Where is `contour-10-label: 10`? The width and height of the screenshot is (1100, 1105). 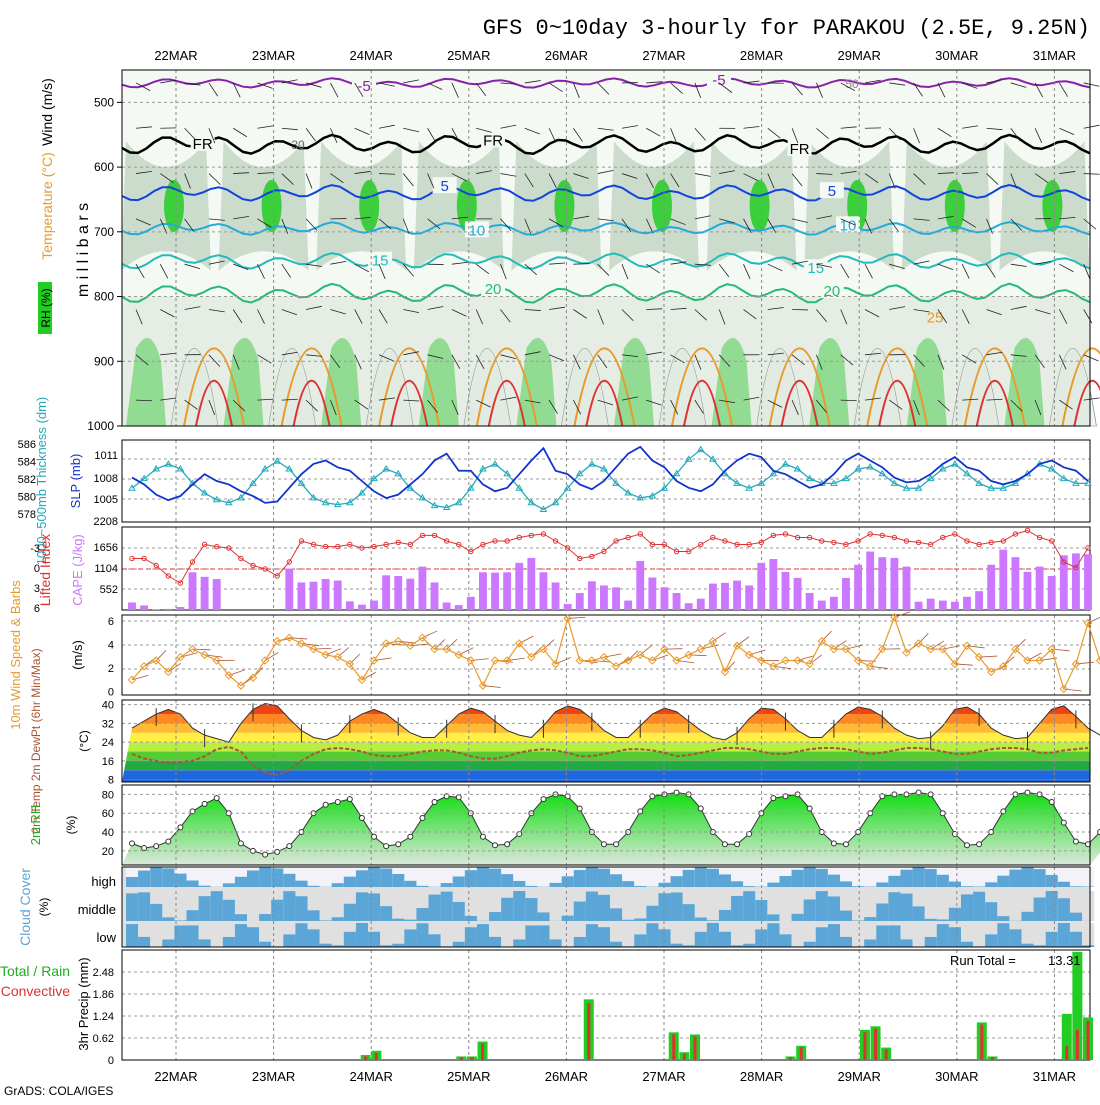 contour-10-label: 10 is located at coordinates (477, 230).